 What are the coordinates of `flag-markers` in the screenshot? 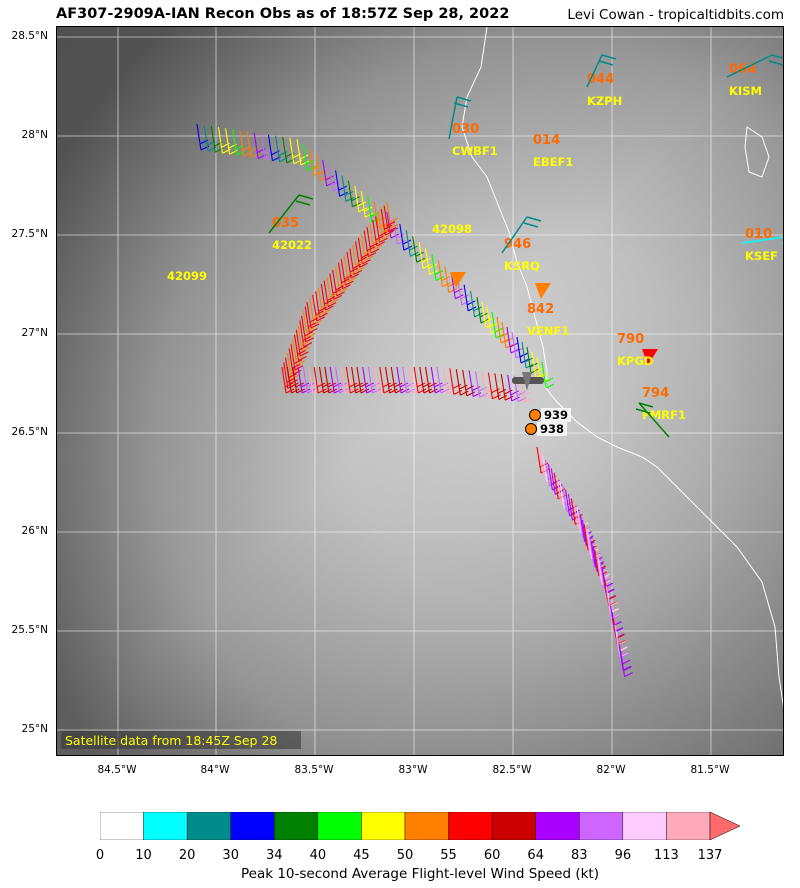 It's located at (554, 318).